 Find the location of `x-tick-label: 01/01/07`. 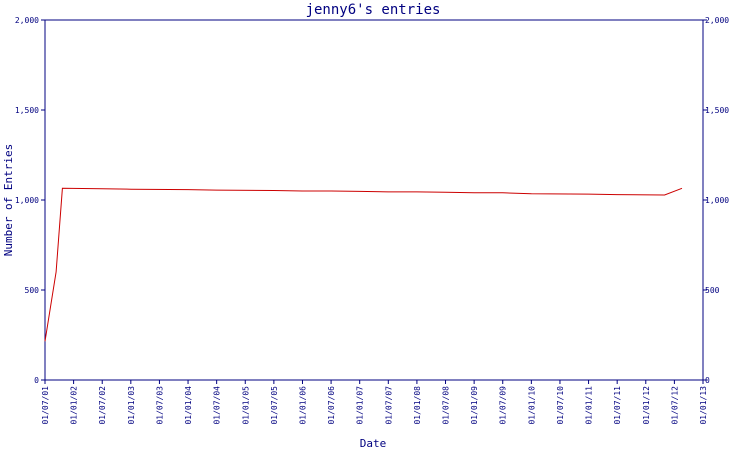

x-tick-label: 01/01/07 is located at coordinates (360, 405).